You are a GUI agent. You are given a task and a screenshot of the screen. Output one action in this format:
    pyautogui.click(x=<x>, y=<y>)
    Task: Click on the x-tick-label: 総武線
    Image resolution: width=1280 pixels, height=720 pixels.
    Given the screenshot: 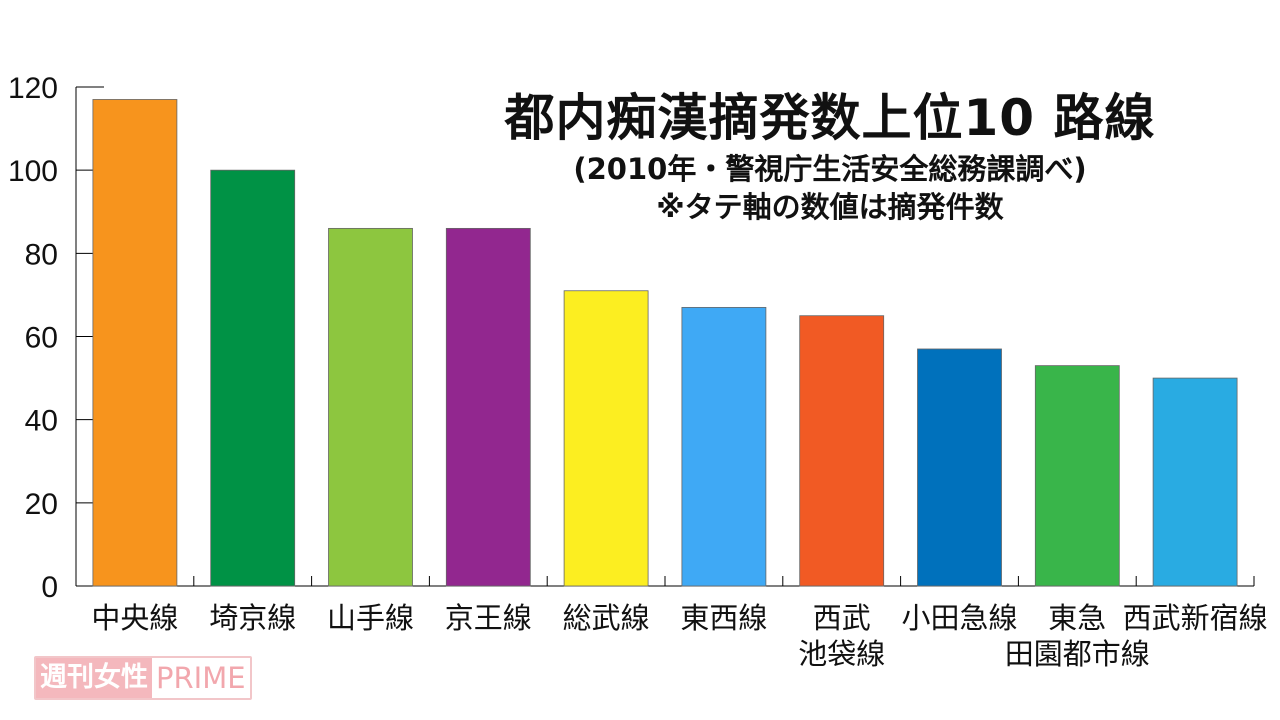 What is the action you would take?
    pyautogui.click(x=606, y=618)
    